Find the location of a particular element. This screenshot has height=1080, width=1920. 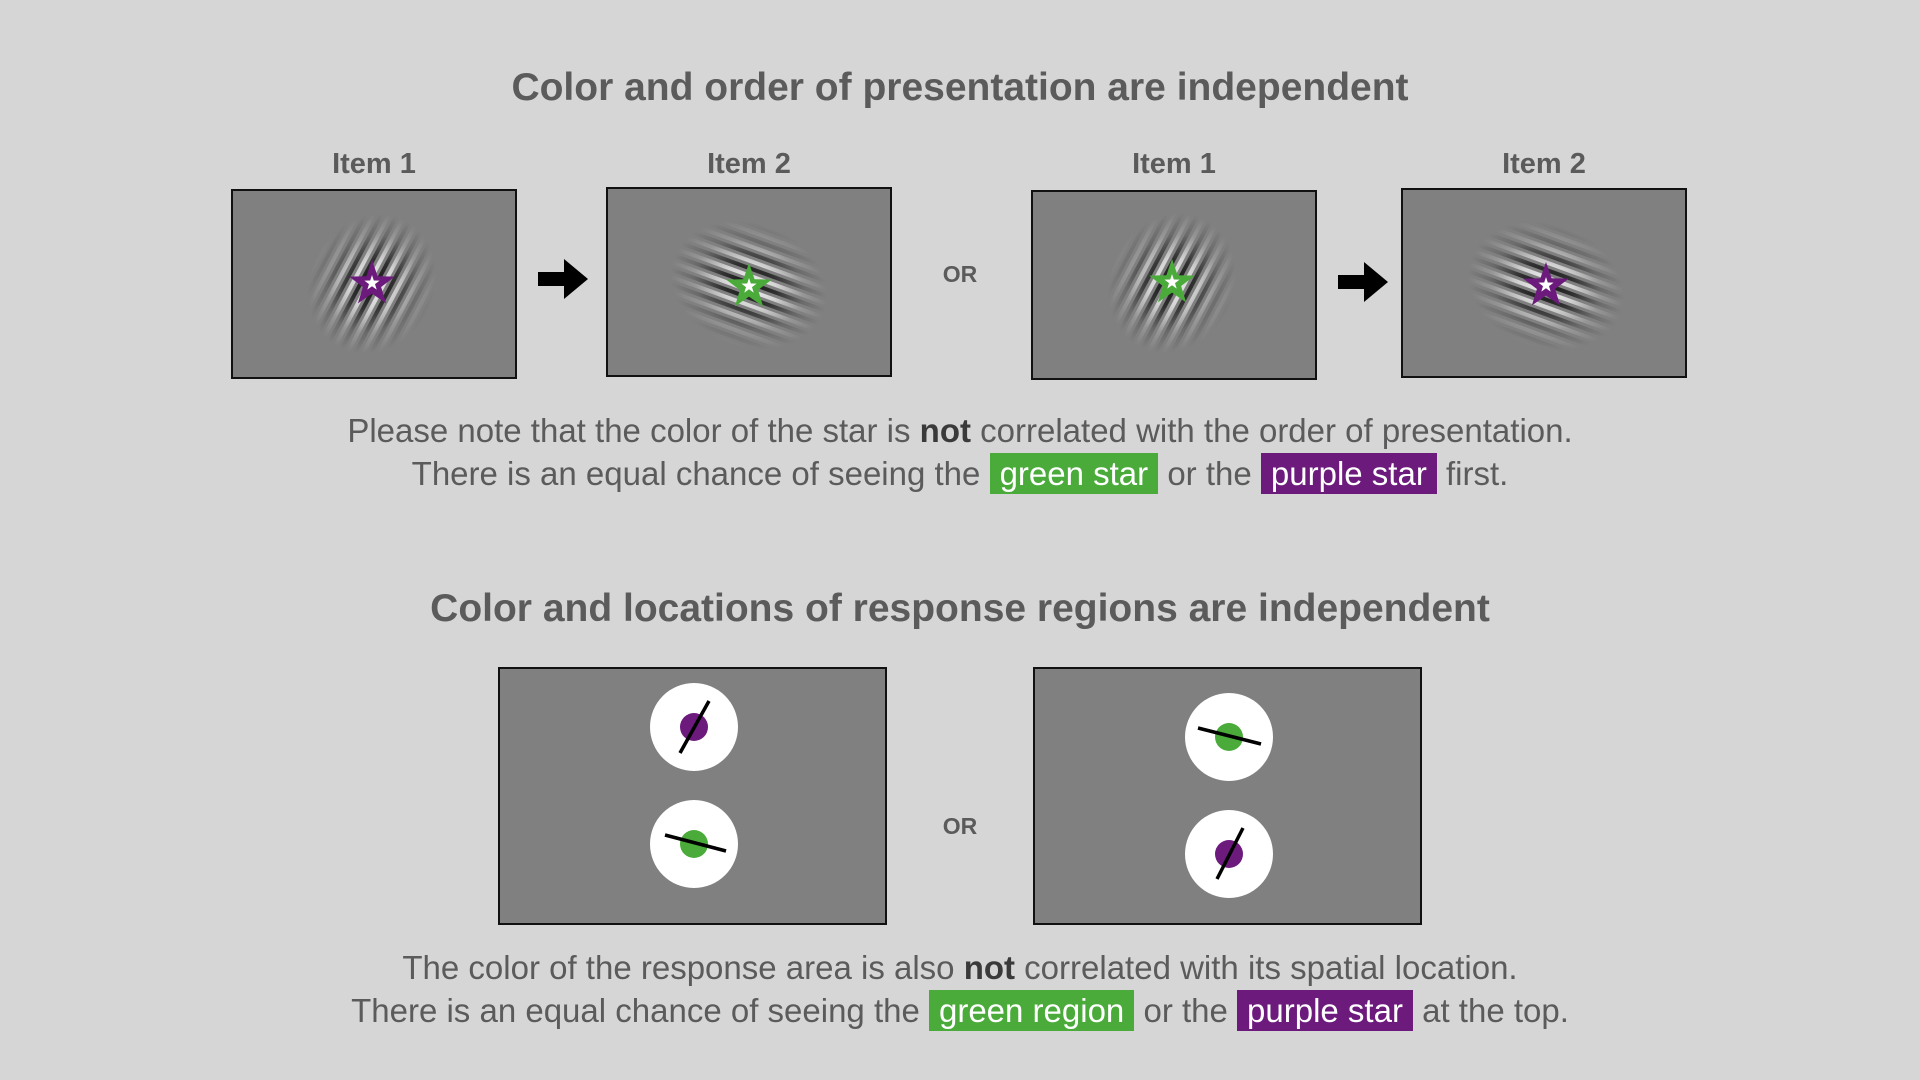

green-region-highlight: green region is located at coordinates (1031, 1010).